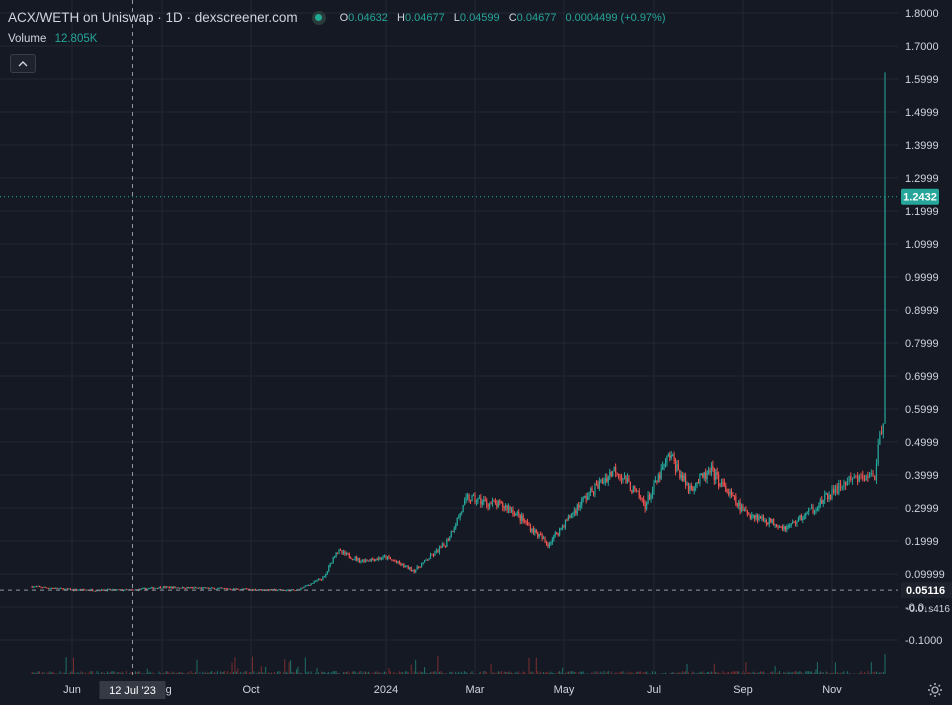 Image resolution: width=952 pixels, height=705 pixels. Describe the element at coordinates (475, 690) in the screenshot. I see `time-tick-label: Mar` at that location.